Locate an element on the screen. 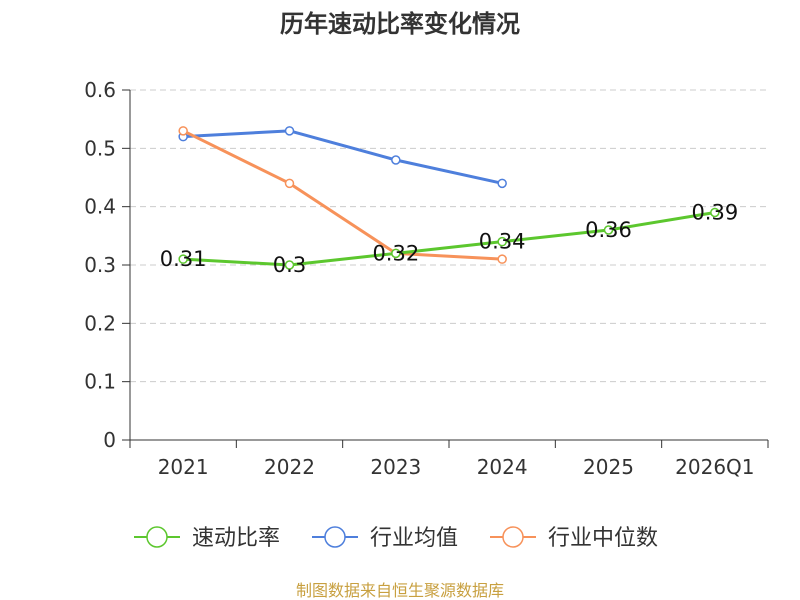  x-tick-label: 2024 is located at coordinates (502, 467).